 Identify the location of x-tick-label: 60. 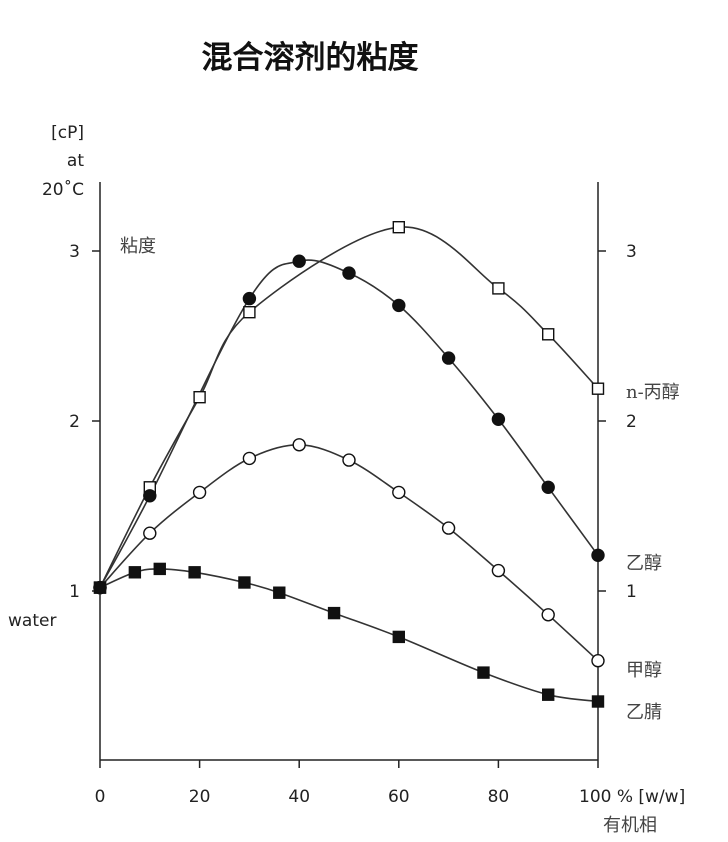
(399, 797).